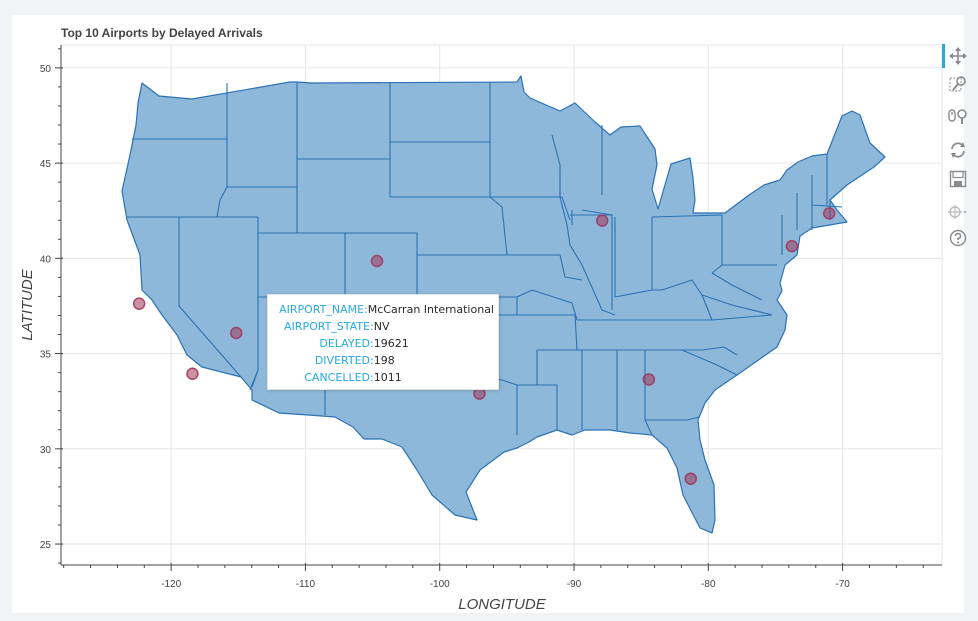 This screenshot has height=621, width=978. I want to click on help-icon, so click(958, 238).